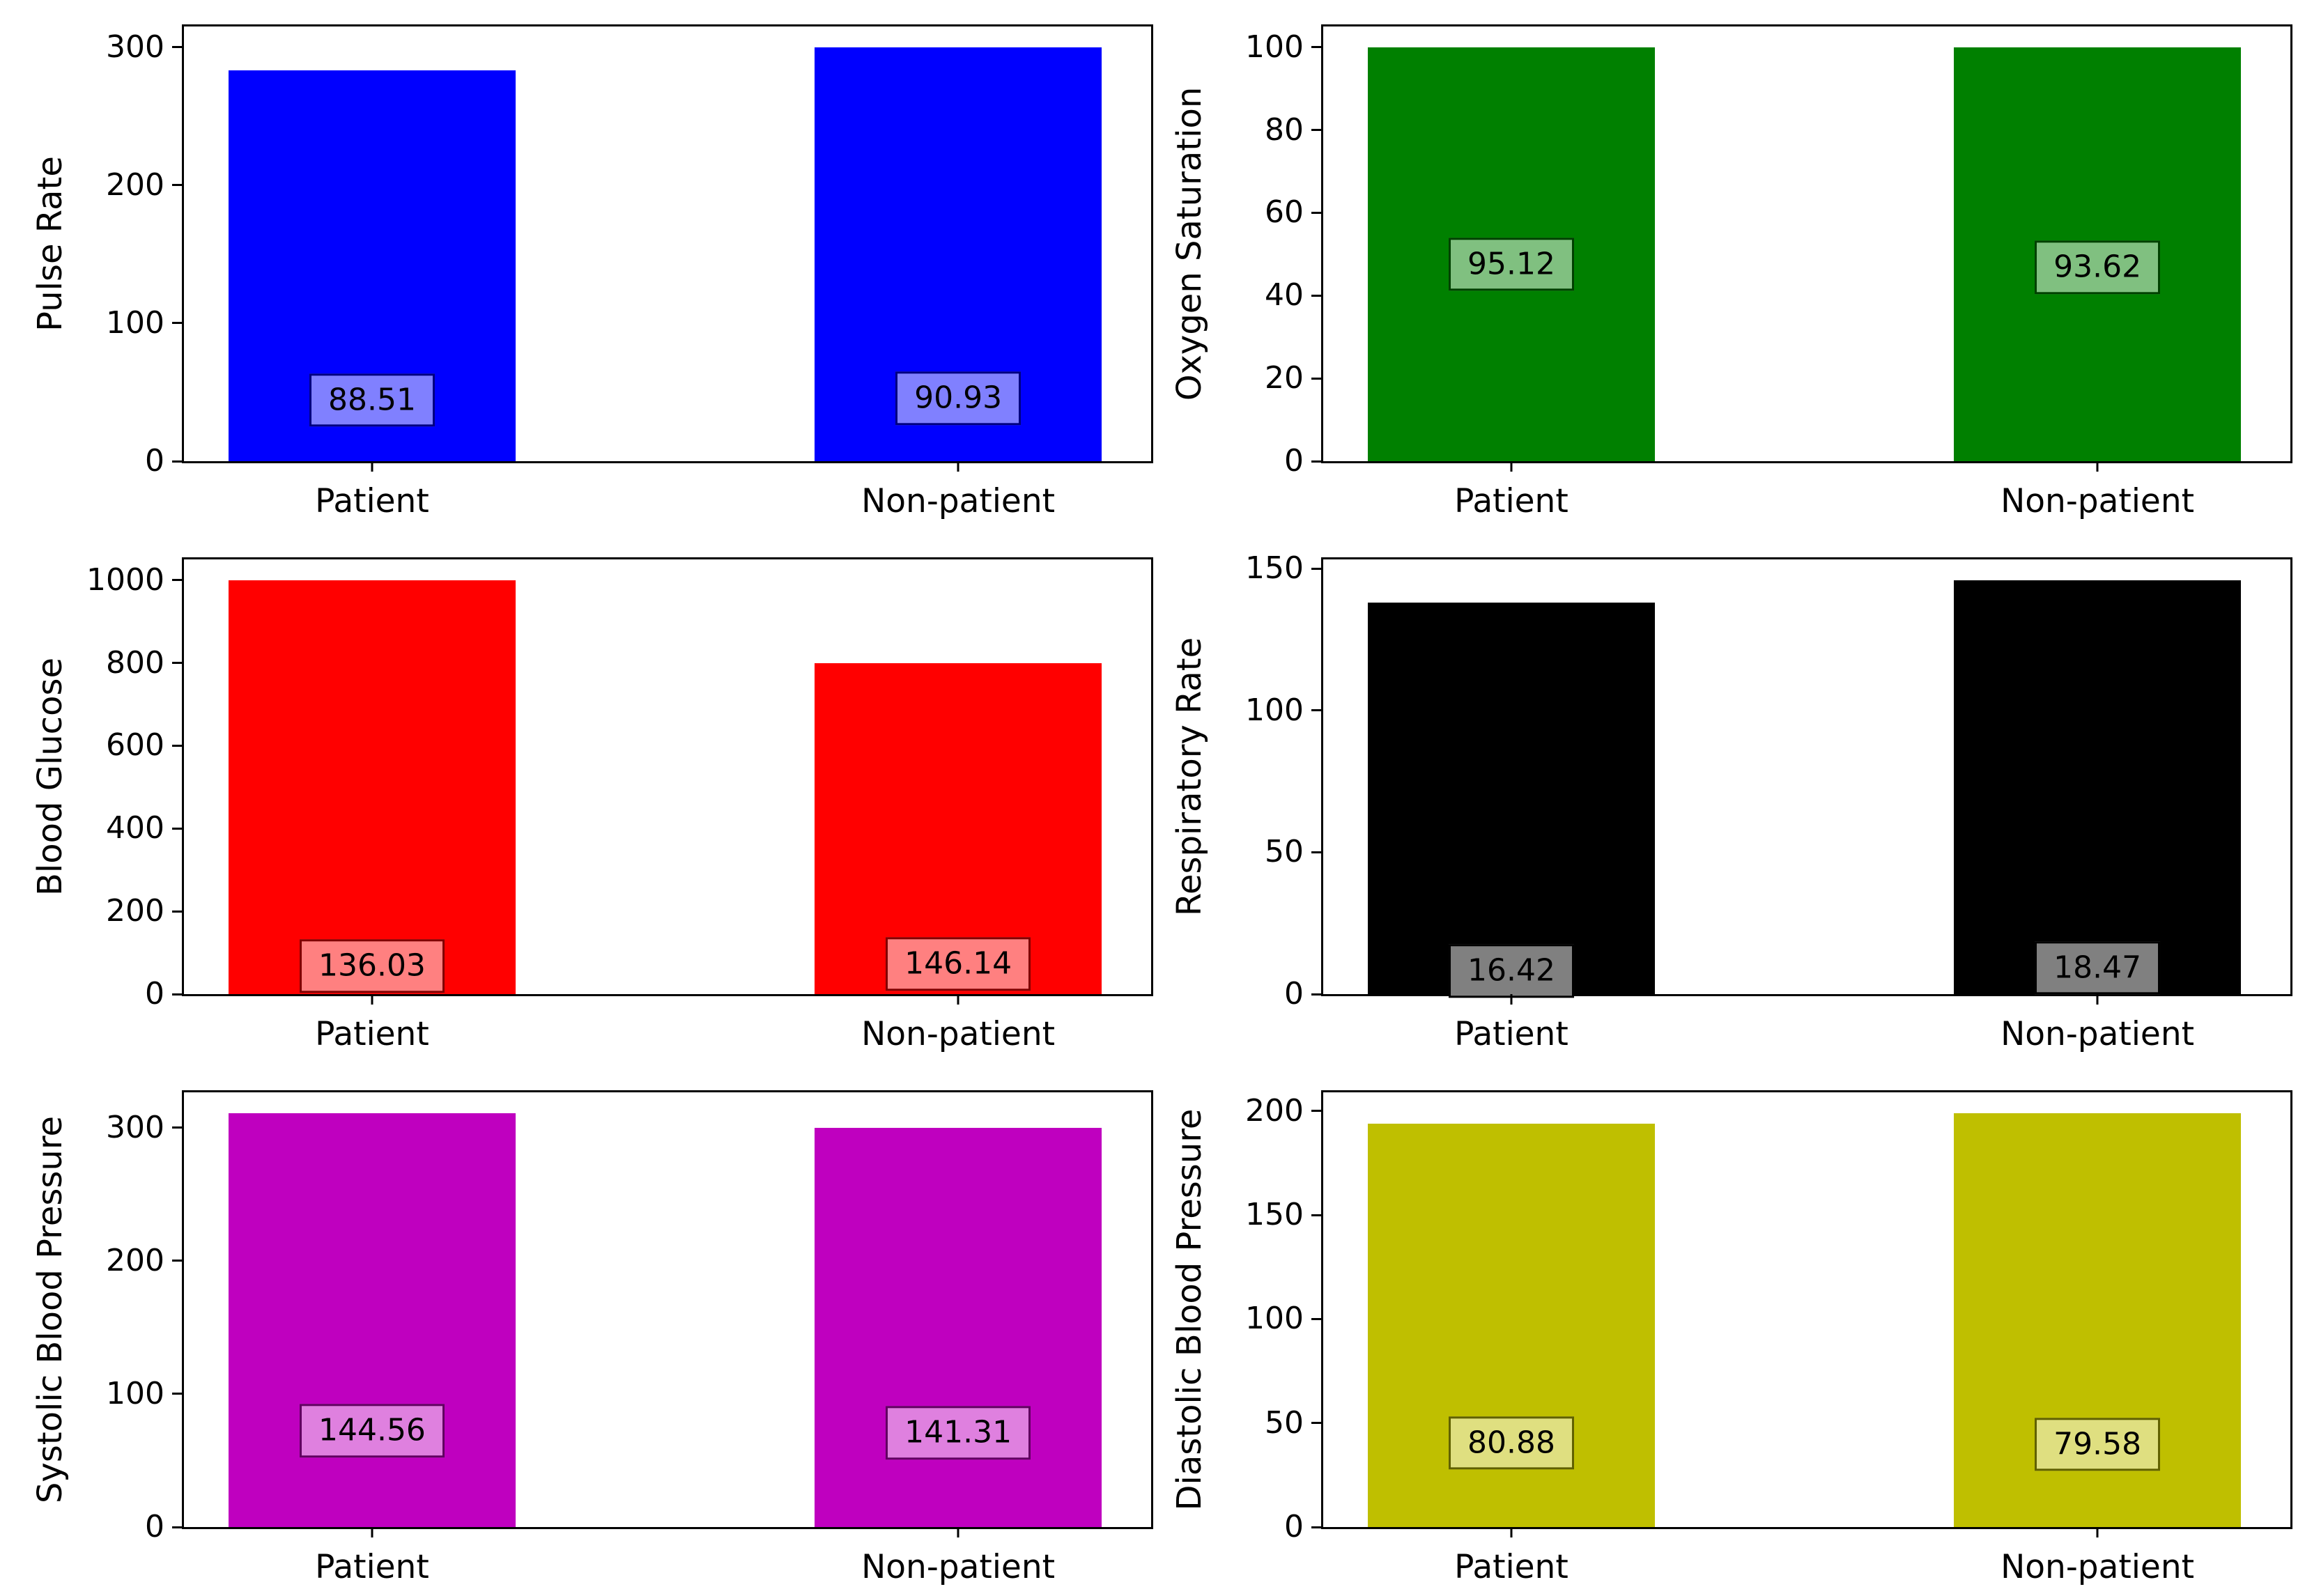 Image resolution: width=2305 pixels, height=1596 pixels. What do you see at coordinates (1189, 243) in the screenshot?
I see `y-axis-label: Oxygen Saturation` at bounding box center [1189, 243].